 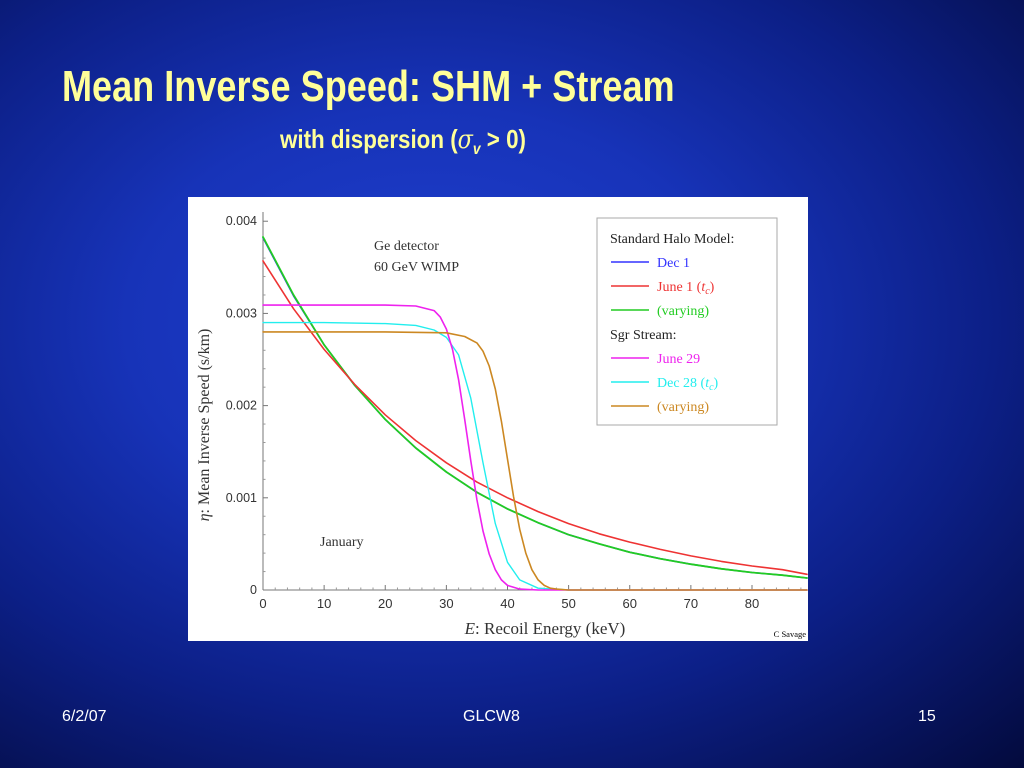 What do you see at coordinates (324, 603) in the screenshot?
I see `x-tick-label: 10` at bounding box center [324, 603].